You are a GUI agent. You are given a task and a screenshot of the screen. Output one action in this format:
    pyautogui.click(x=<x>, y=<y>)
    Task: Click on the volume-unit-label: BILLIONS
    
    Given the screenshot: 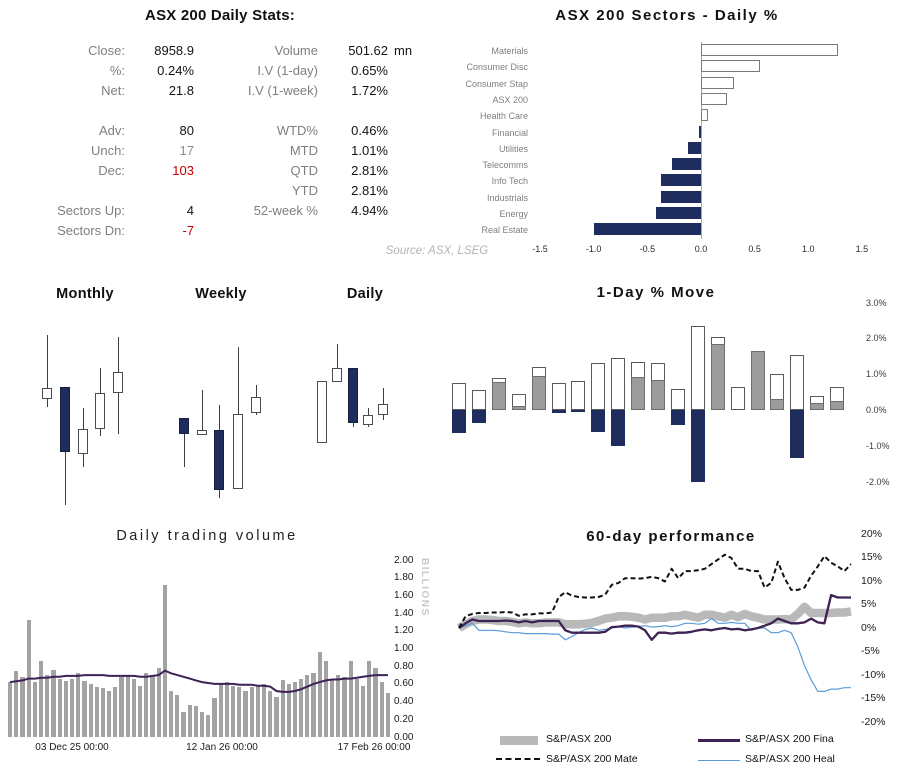 What is the action you would take?
    pyautogui.click(x=424, y=587)
    